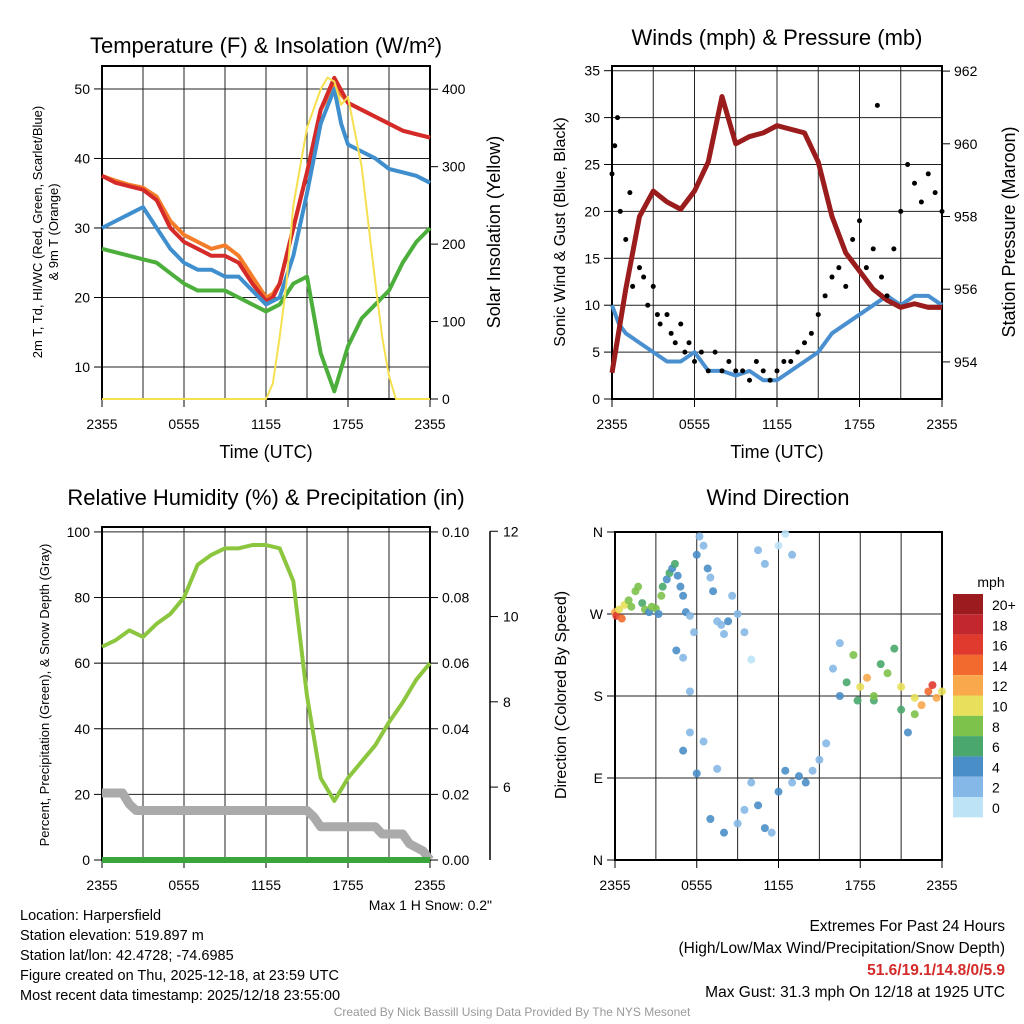 The image size is (1024, 1024). I want to click on wind-ytick-label: 0, so click(596, 399).